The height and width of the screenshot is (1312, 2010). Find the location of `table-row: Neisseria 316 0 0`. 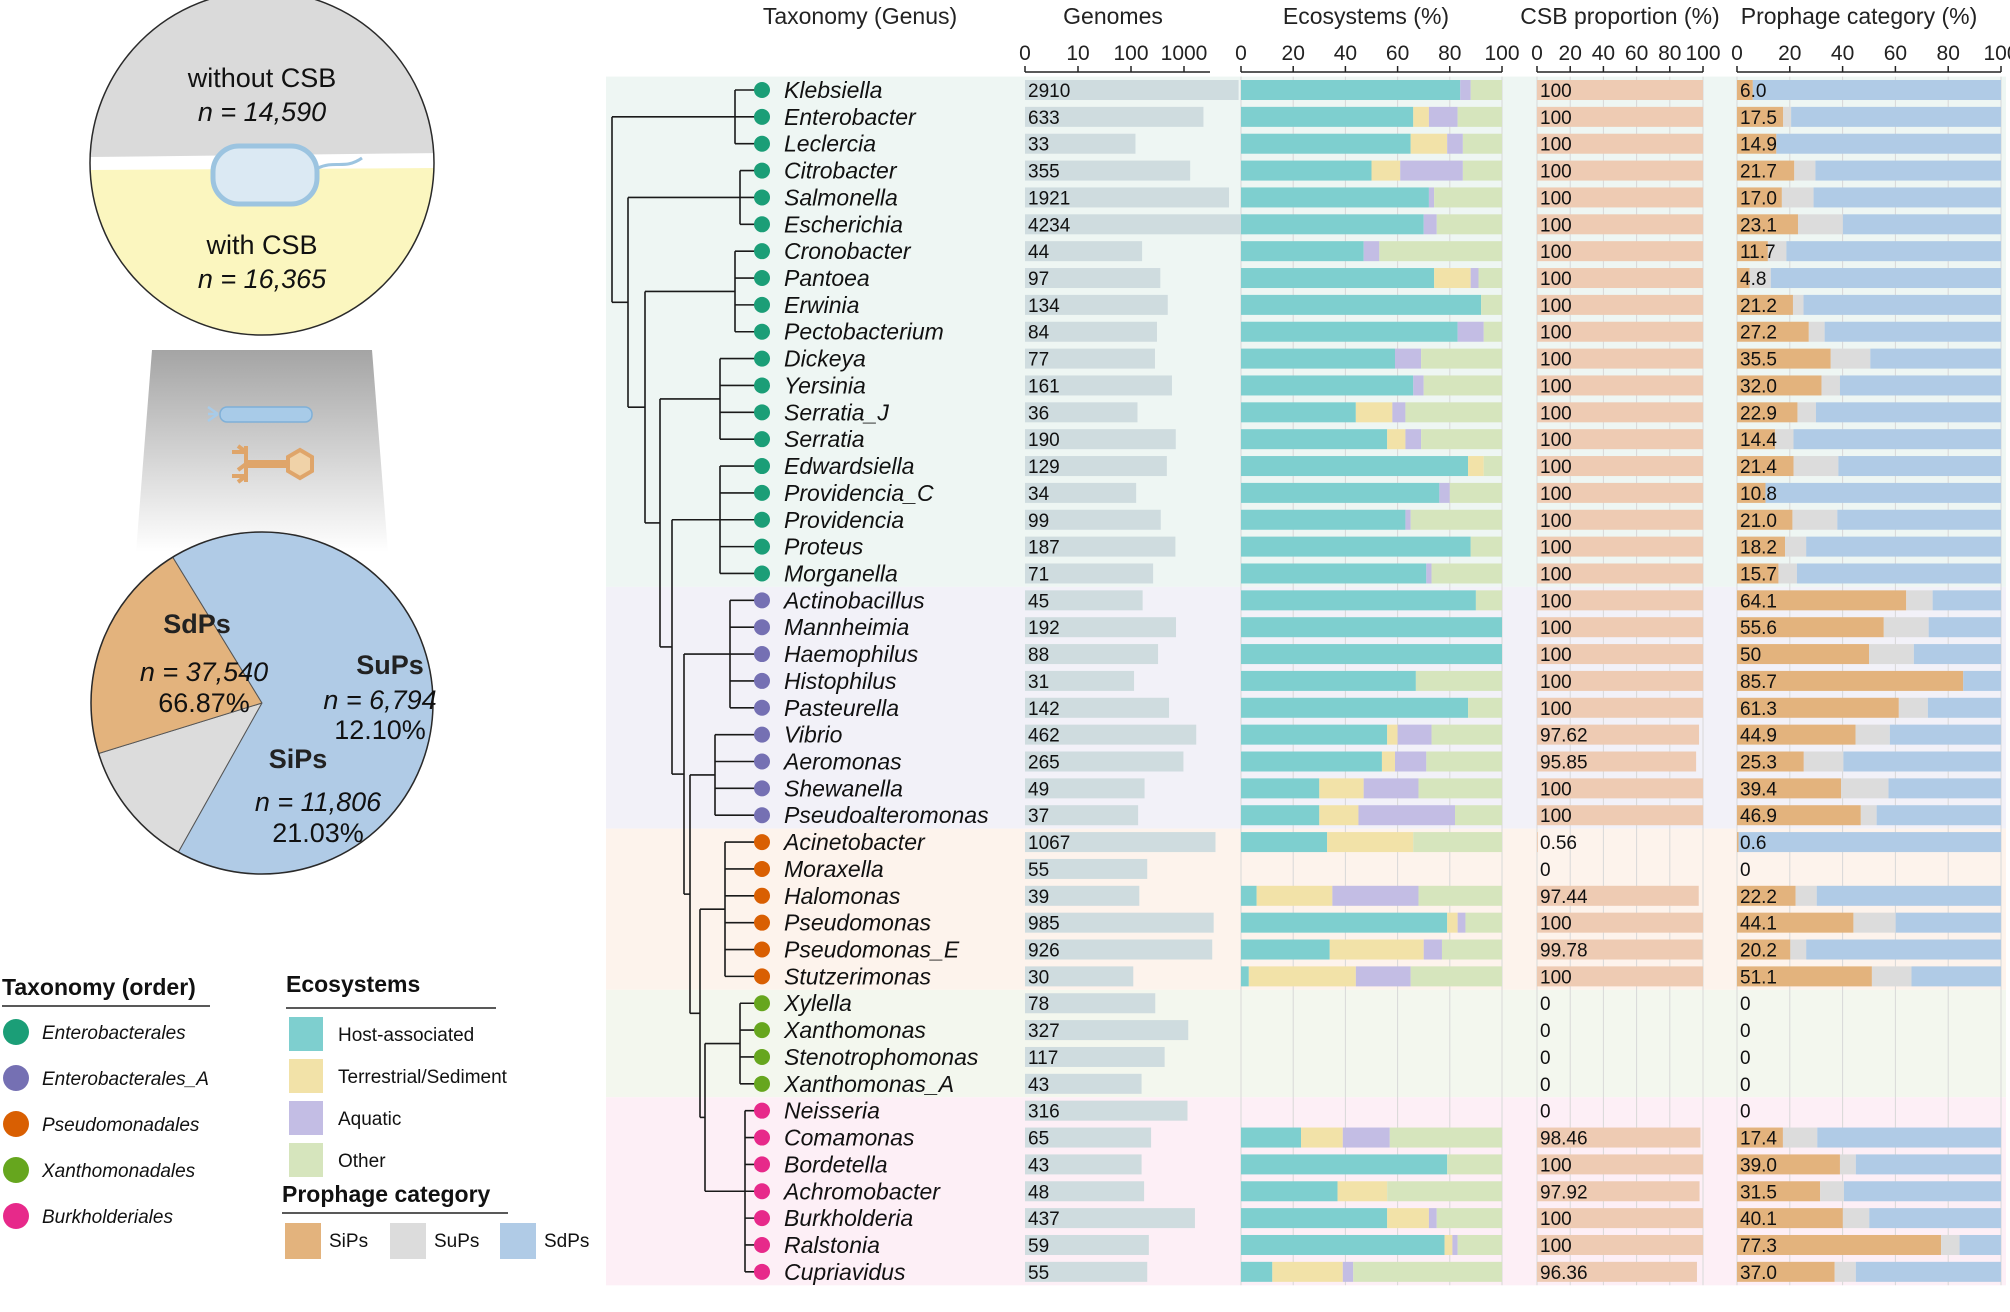

table-row: Neisseria 316 0 0 is located at coordinates (1252, 1111).